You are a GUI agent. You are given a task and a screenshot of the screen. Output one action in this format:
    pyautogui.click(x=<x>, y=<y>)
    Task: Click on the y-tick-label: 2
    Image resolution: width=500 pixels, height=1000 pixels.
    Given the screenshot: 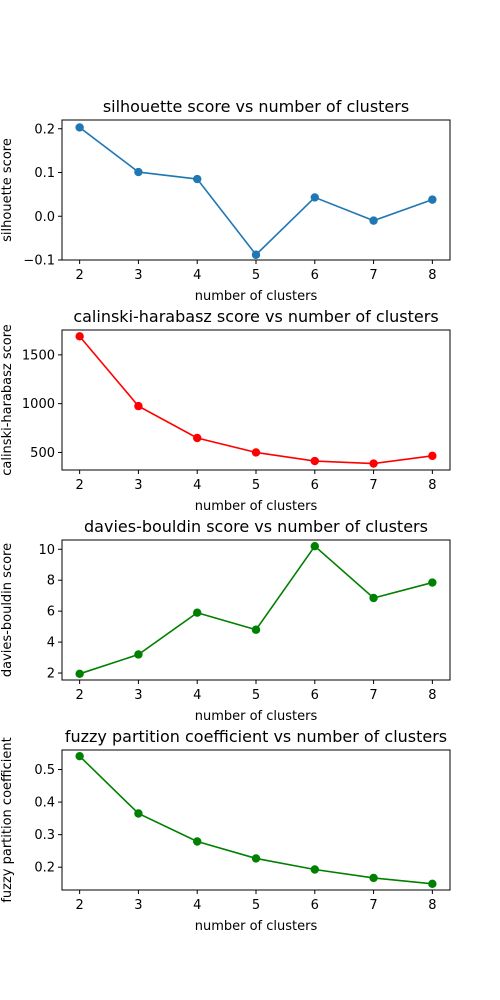 What is the action you would take?
    pyautogui.click(x=51, y=674)
    